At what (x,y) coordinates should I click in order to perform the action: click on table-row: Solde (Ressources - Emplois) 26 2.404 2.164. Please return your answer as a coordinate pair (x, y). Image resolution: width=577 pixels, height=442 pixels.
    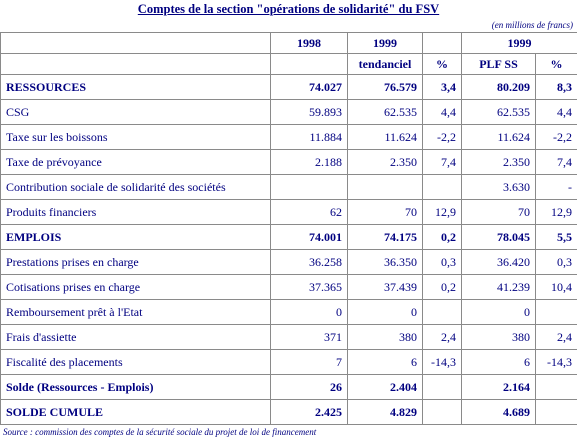
    Looking at the image, I should click on (288, 387).